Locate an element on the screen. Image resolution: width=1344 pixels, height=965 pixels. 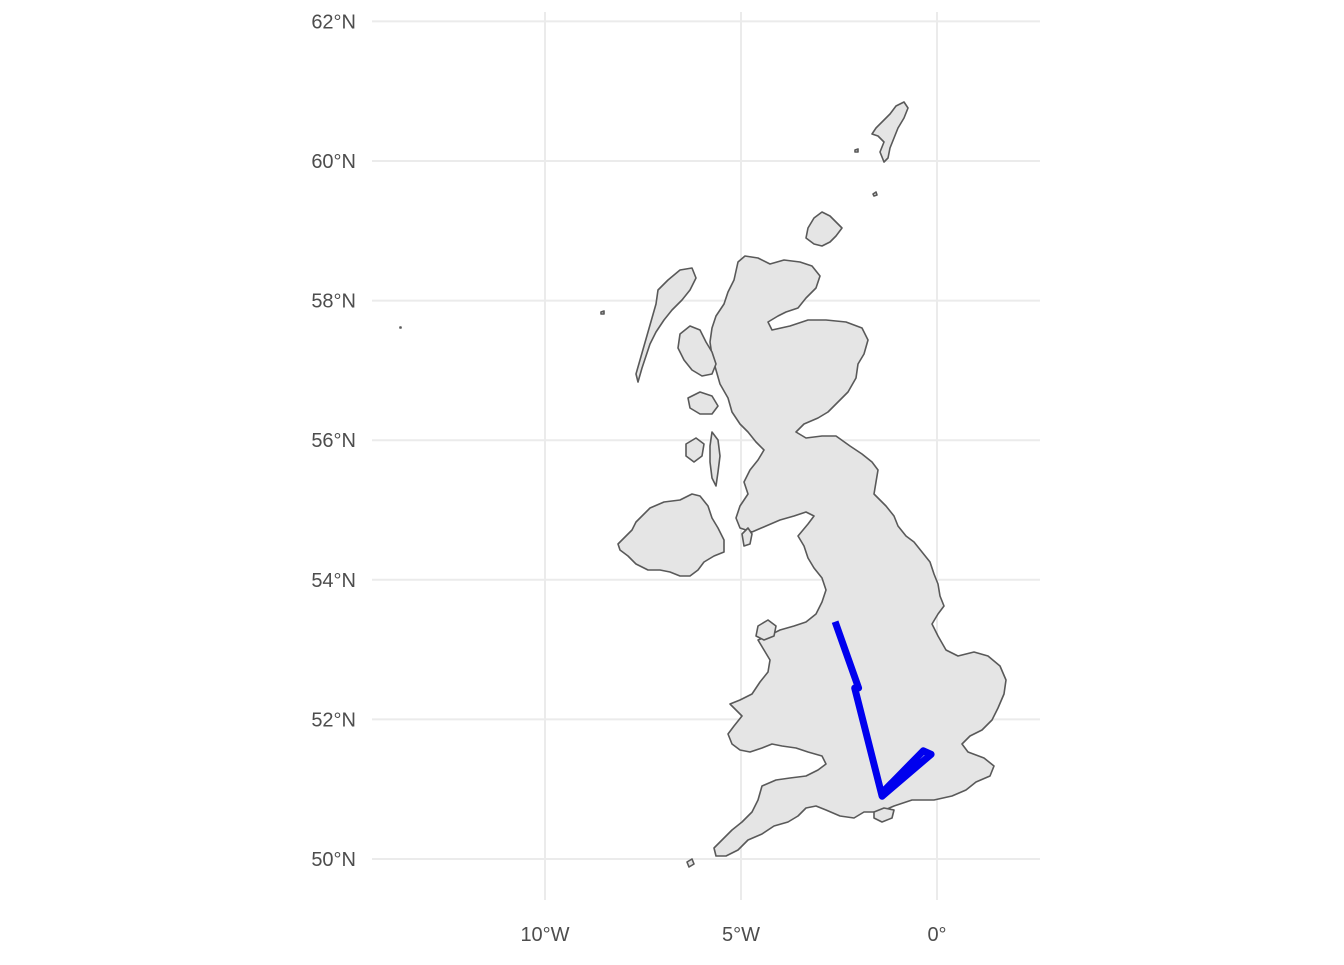
mull is located at coordinates (703, 403).